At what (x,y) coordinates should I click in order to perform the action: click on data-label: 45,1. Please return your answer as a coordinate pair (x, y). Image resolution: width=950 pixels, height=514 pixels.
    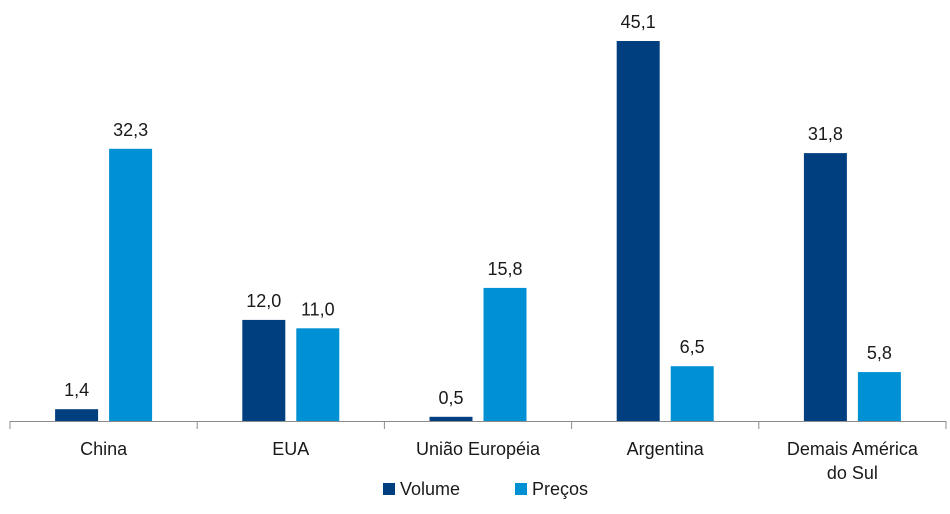
    Looking at the image, I should click on (638, 22).